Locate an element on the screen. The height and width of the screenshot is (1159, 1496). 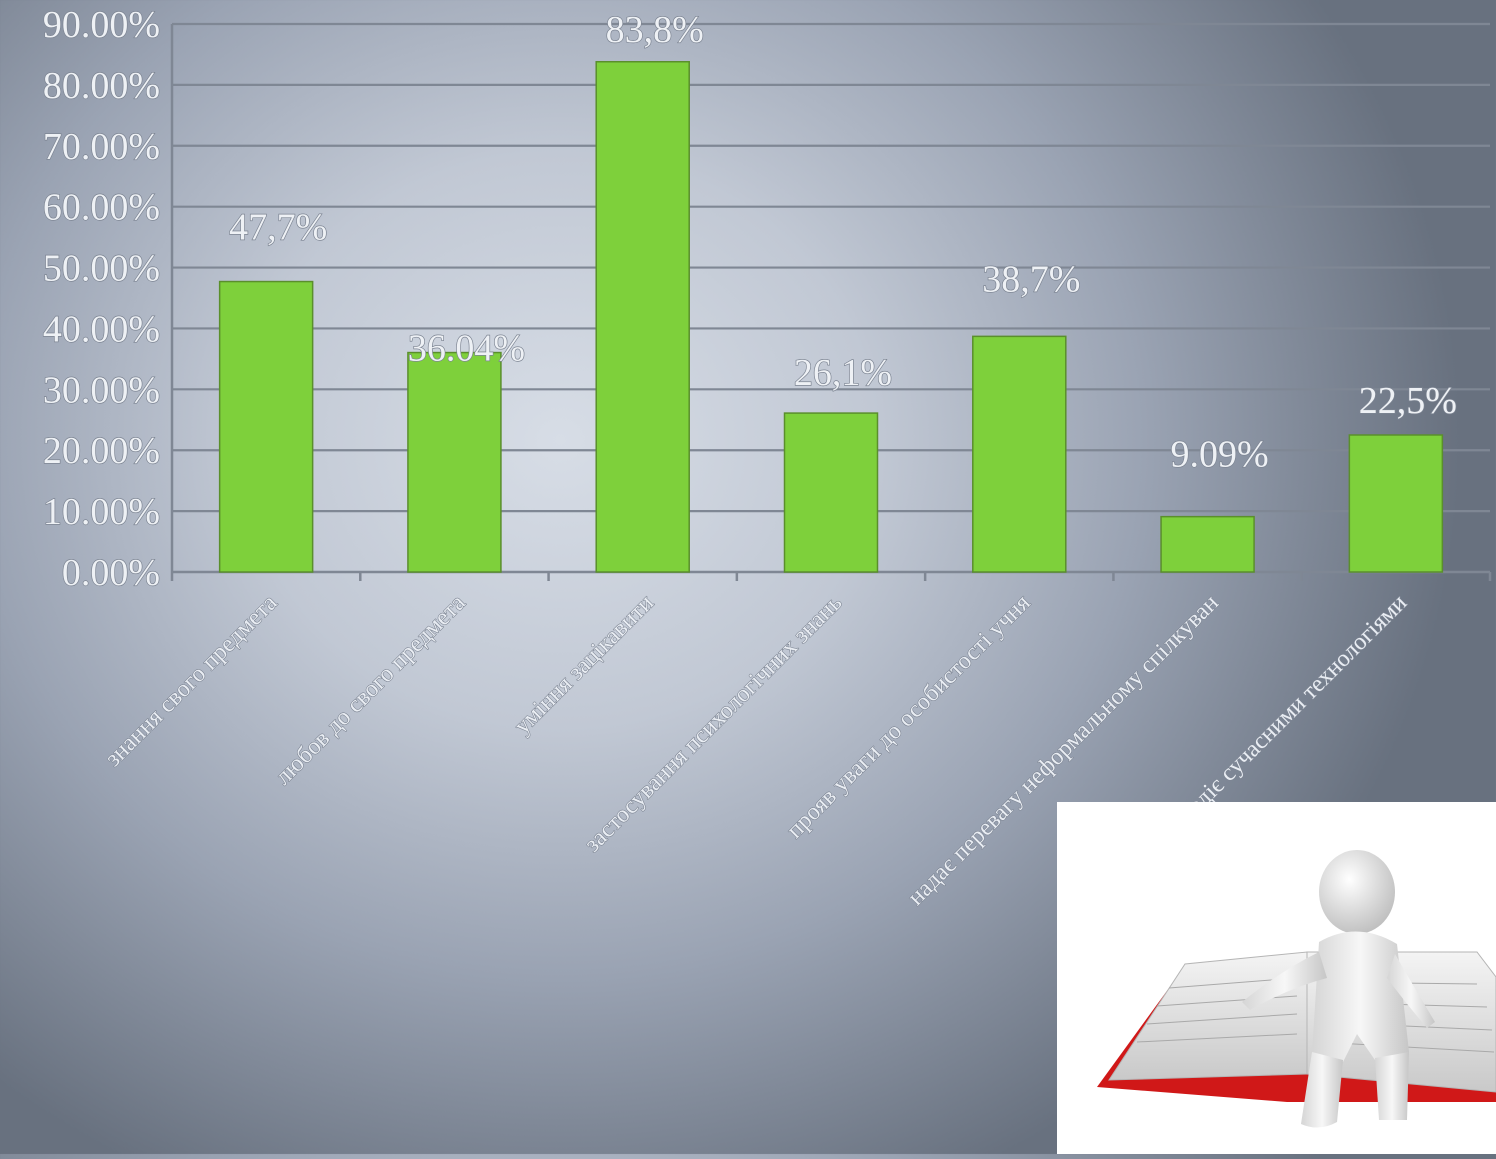
data-label: 26,1% is located at coordinates (843, 373).